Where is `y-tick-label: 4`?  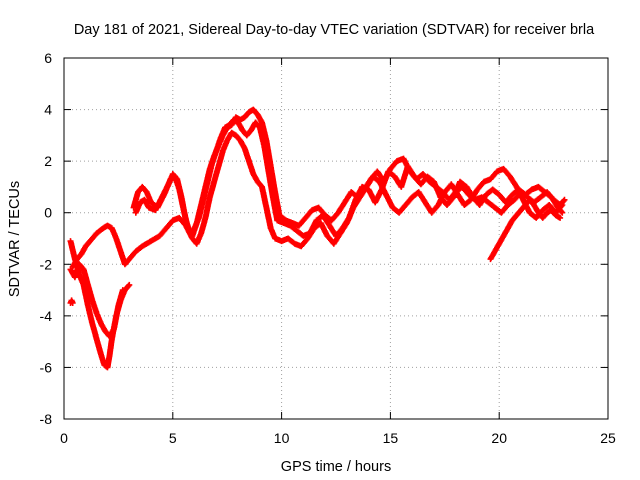
y-tick-label: 4 is located at coordinates (48, 110).